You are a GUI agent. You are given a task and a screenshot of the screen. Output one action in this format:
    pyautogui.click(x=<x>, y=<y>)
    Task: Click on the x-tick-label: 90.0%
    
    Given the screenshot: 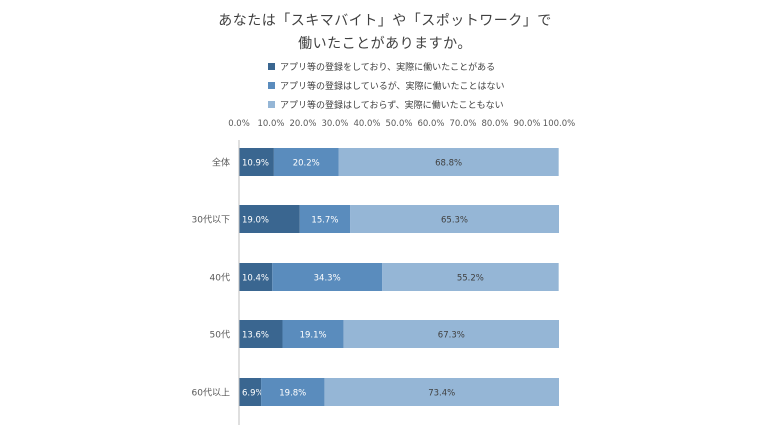 What is the action you would take?
    pyautogui.click(x=526, y=124)
    